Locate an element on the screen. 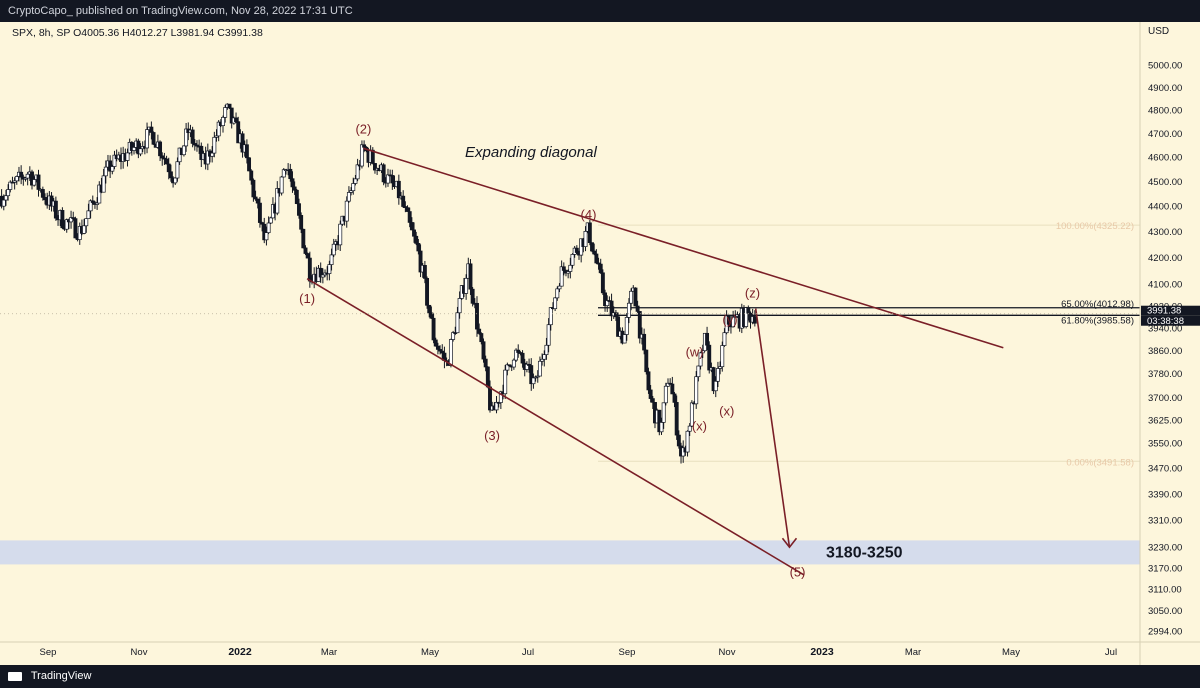 Image resolution: width=1200 pixels, height=688 pixels. x-tick-label: 2023 is located at coordinates (822, 652).